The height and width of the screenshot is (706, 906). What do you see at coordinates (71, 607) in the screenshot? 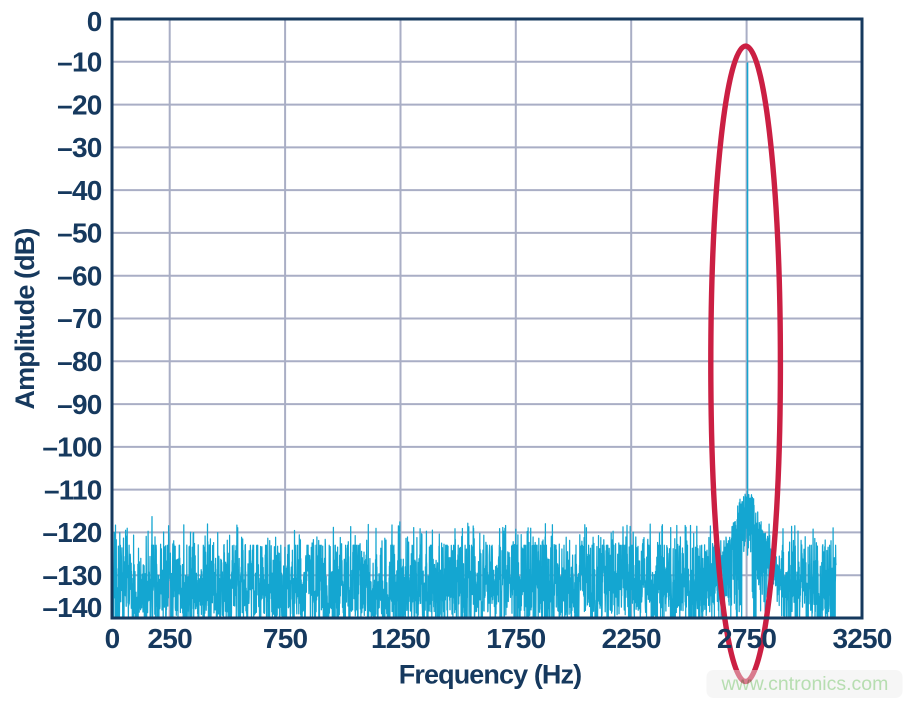
I see `svg-text: –140` at bounding box center [71, 607].